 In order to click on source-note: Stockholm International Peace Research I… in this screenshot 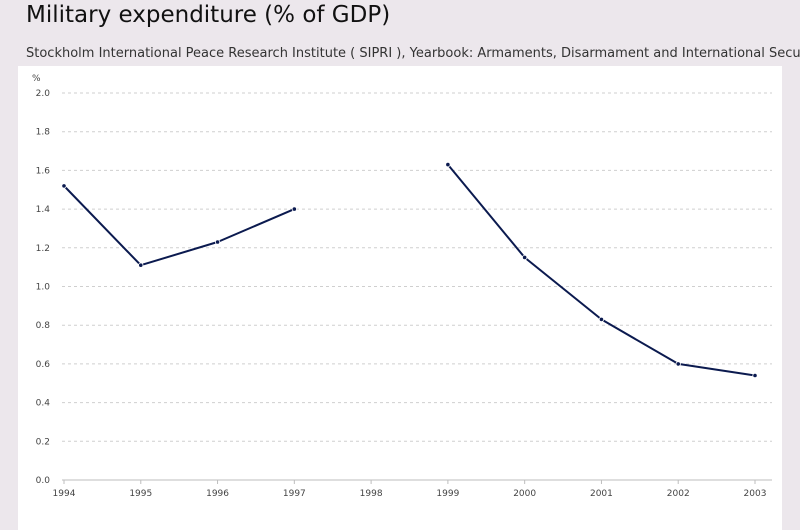, I will do `click(413, 53)`.